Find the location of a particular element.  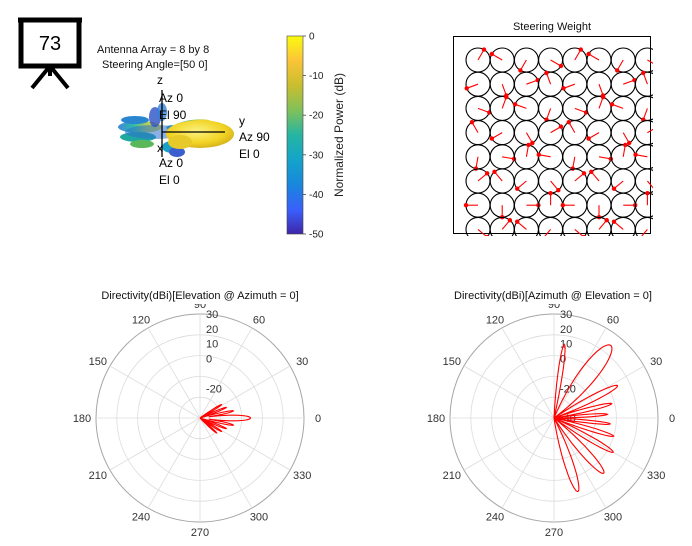

slide-number-badge: 73 is located at coordinates (50, 54).